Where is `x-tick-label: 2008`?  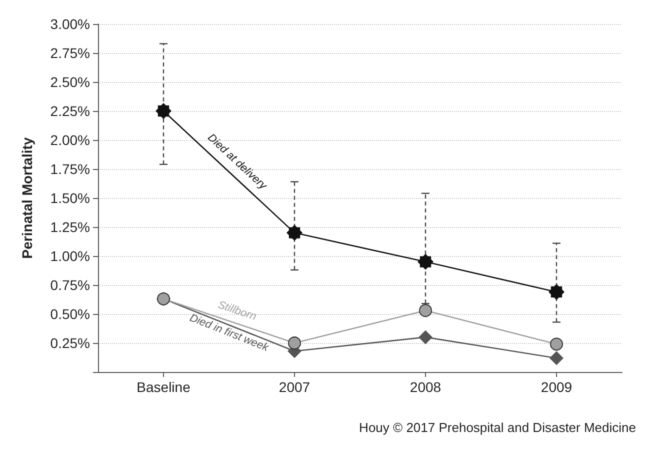 x-tick-label: 2008 is located at coordinates (426, 387).